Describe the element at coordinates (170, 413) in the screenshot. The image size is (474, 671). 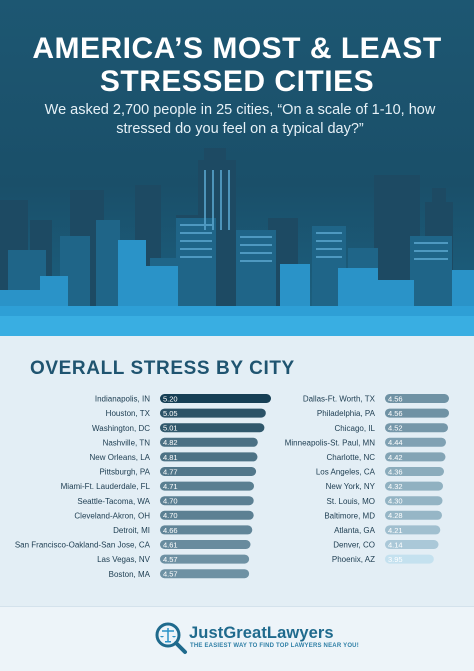
I see `value-label-0-1: 5.05` at that location.